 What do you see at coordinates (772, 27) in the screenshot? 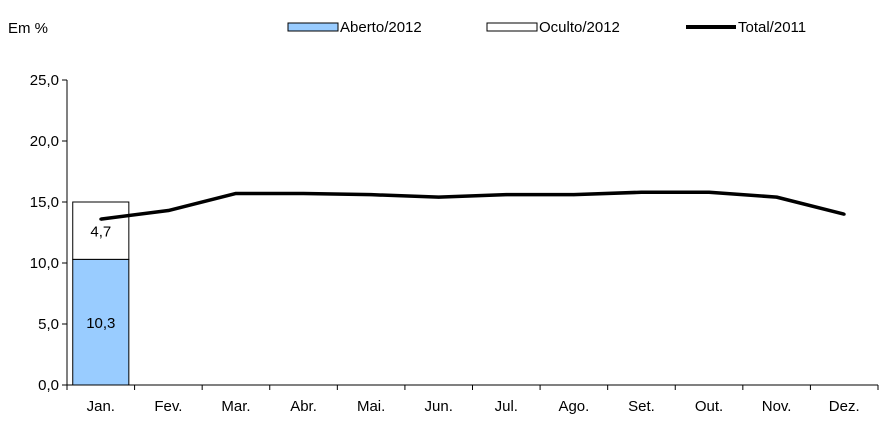
I see `legend-label: Total/2011` at bounding box center [772, 27].